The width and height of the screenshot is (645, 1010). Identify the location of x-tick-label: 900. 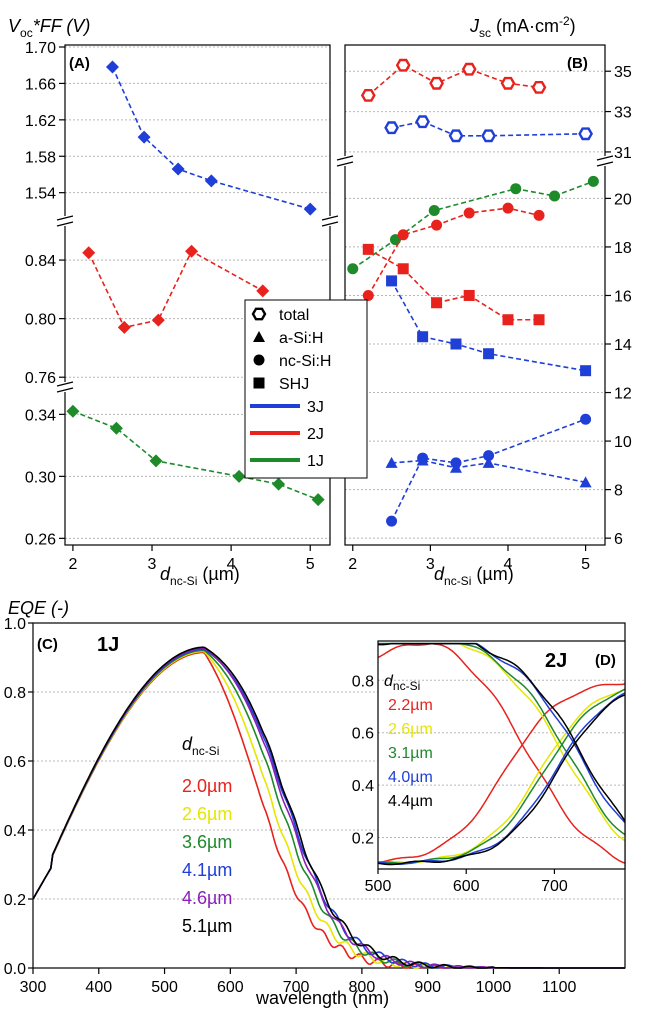
(427, 987).